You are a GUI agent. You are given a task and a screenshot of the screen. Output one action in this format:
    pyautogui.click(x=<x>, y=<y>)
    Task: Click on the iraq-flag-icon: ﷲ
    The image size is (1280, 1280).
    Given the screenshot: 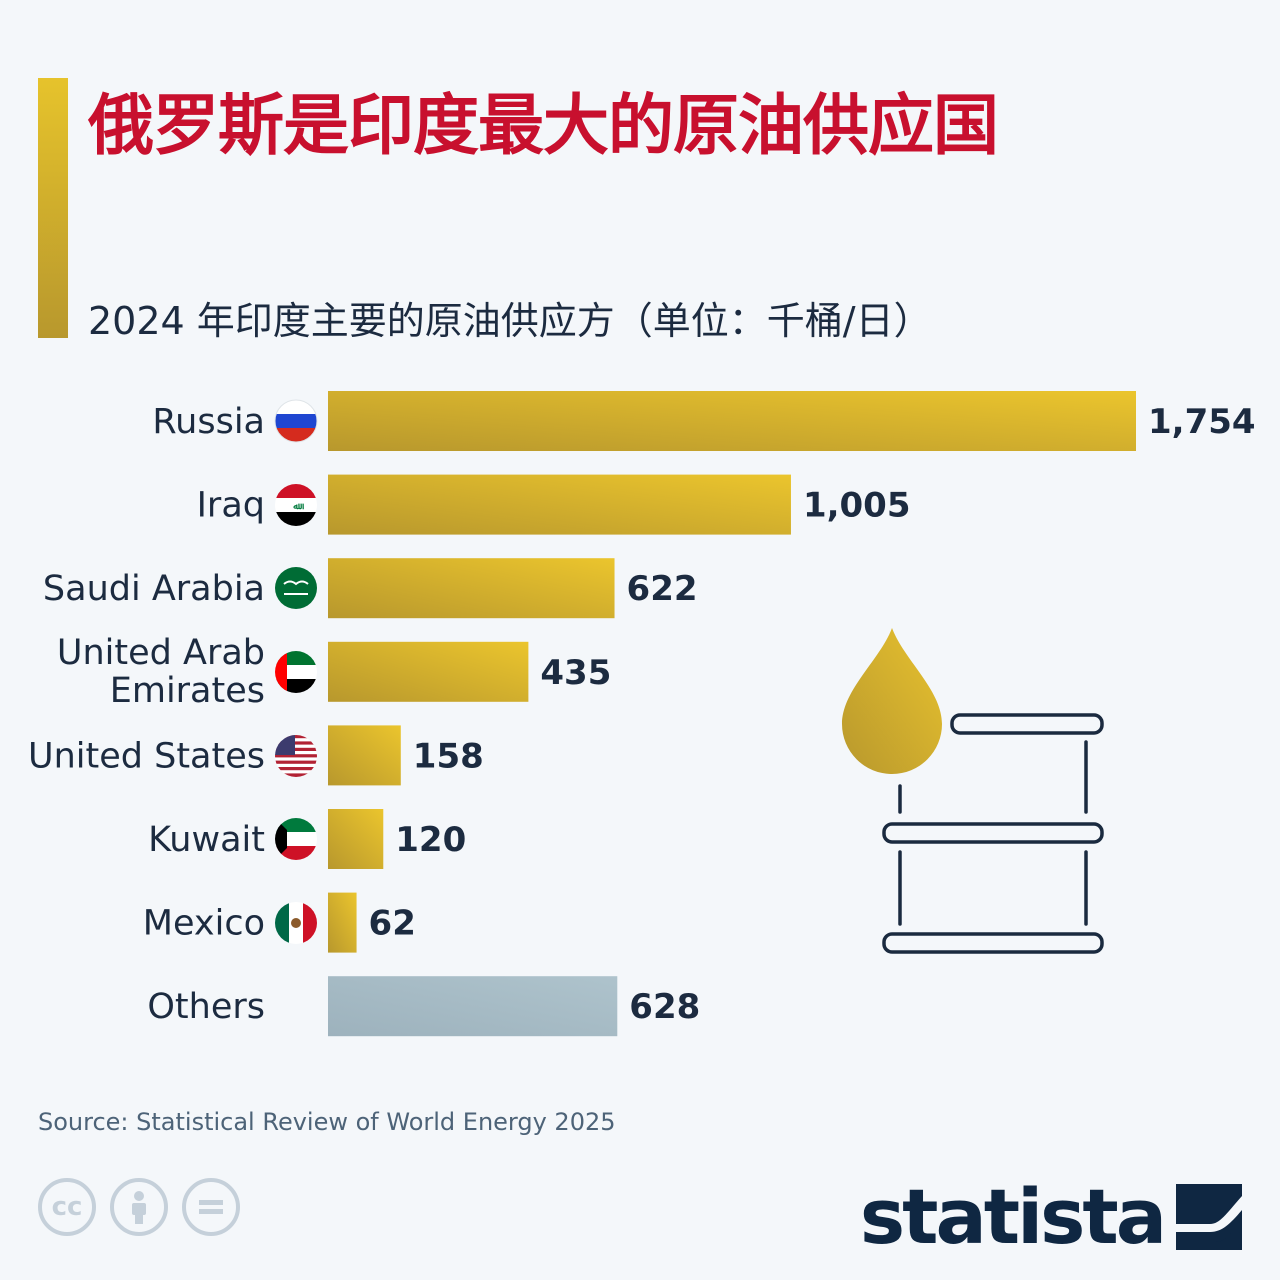 What is the action you would take?
    pyautogui.click(x=296, y=505)
    